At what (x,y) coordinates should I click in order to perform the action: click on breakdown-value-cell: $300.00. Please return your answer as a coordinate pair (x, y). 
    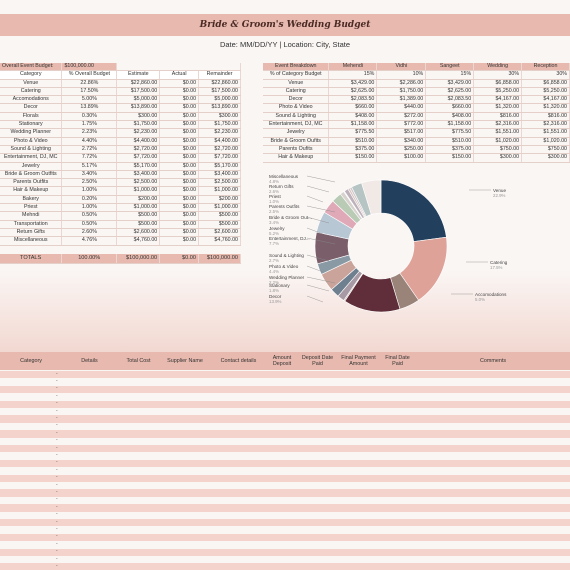
    Looking at the image, I should click on (498, 158).